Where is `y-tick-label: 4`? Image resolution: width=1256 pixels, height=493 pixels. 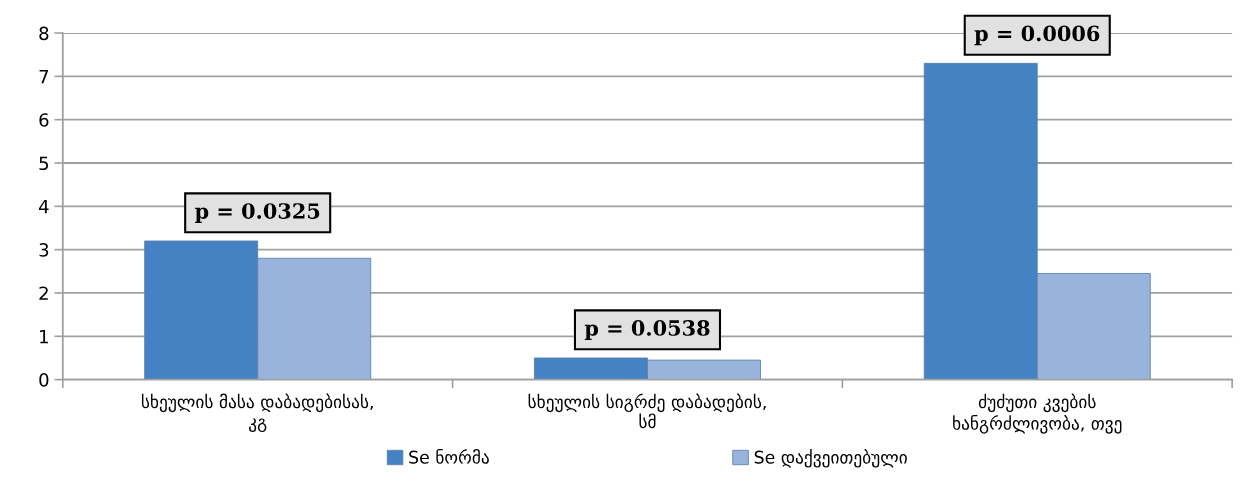 y-tick-label: 4 is located at coordinates (44, 207).